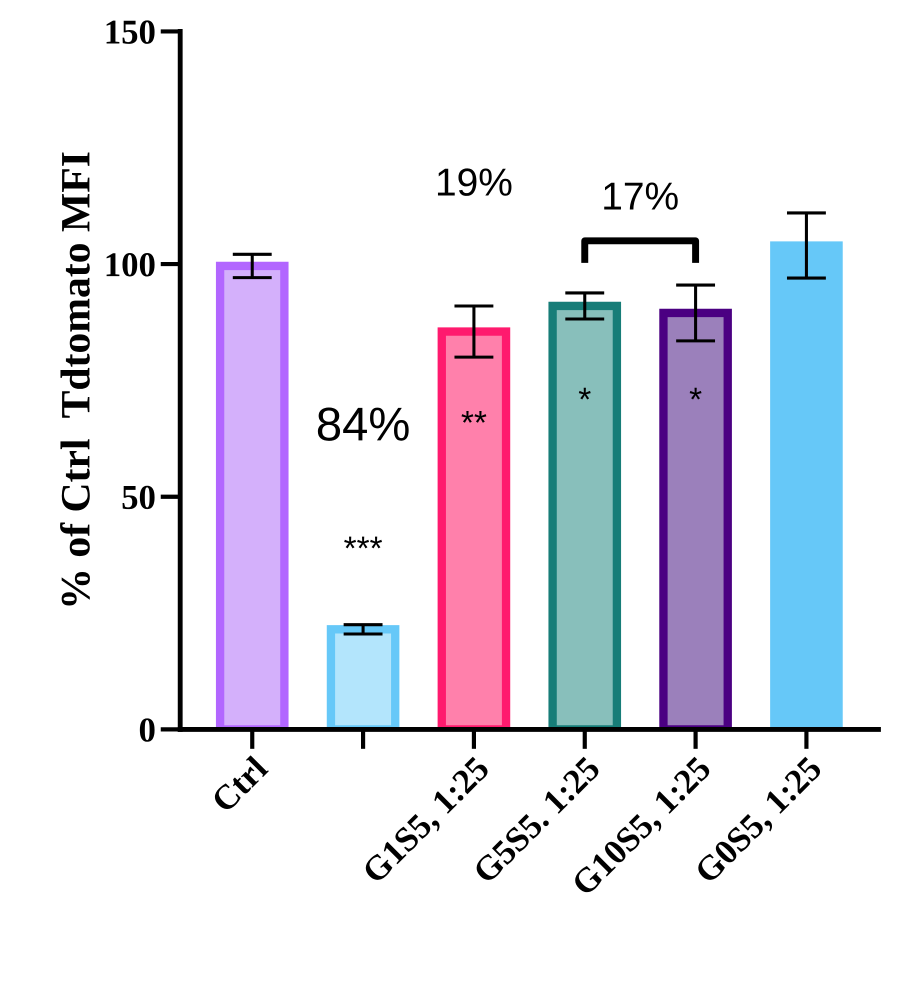 Image resolution: width=901 pixels, height=983 pixels. What do you see at coordinates (641, 196) in the screenshot?
I see `annotation: 17%` at bounding box center [641, 196].